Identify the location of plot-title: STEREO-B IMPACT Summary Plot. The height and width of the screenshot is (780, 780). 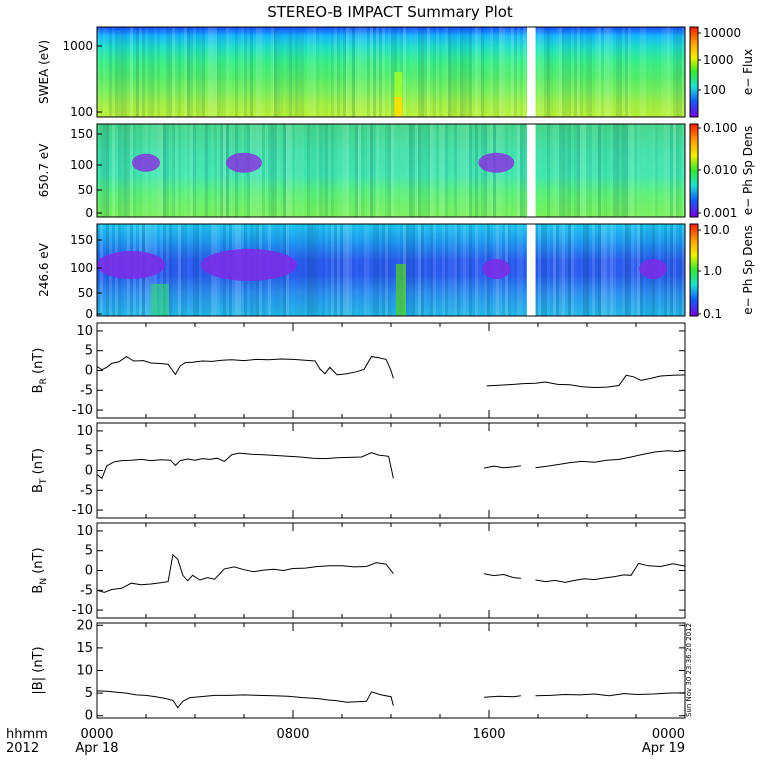
(390, 12).